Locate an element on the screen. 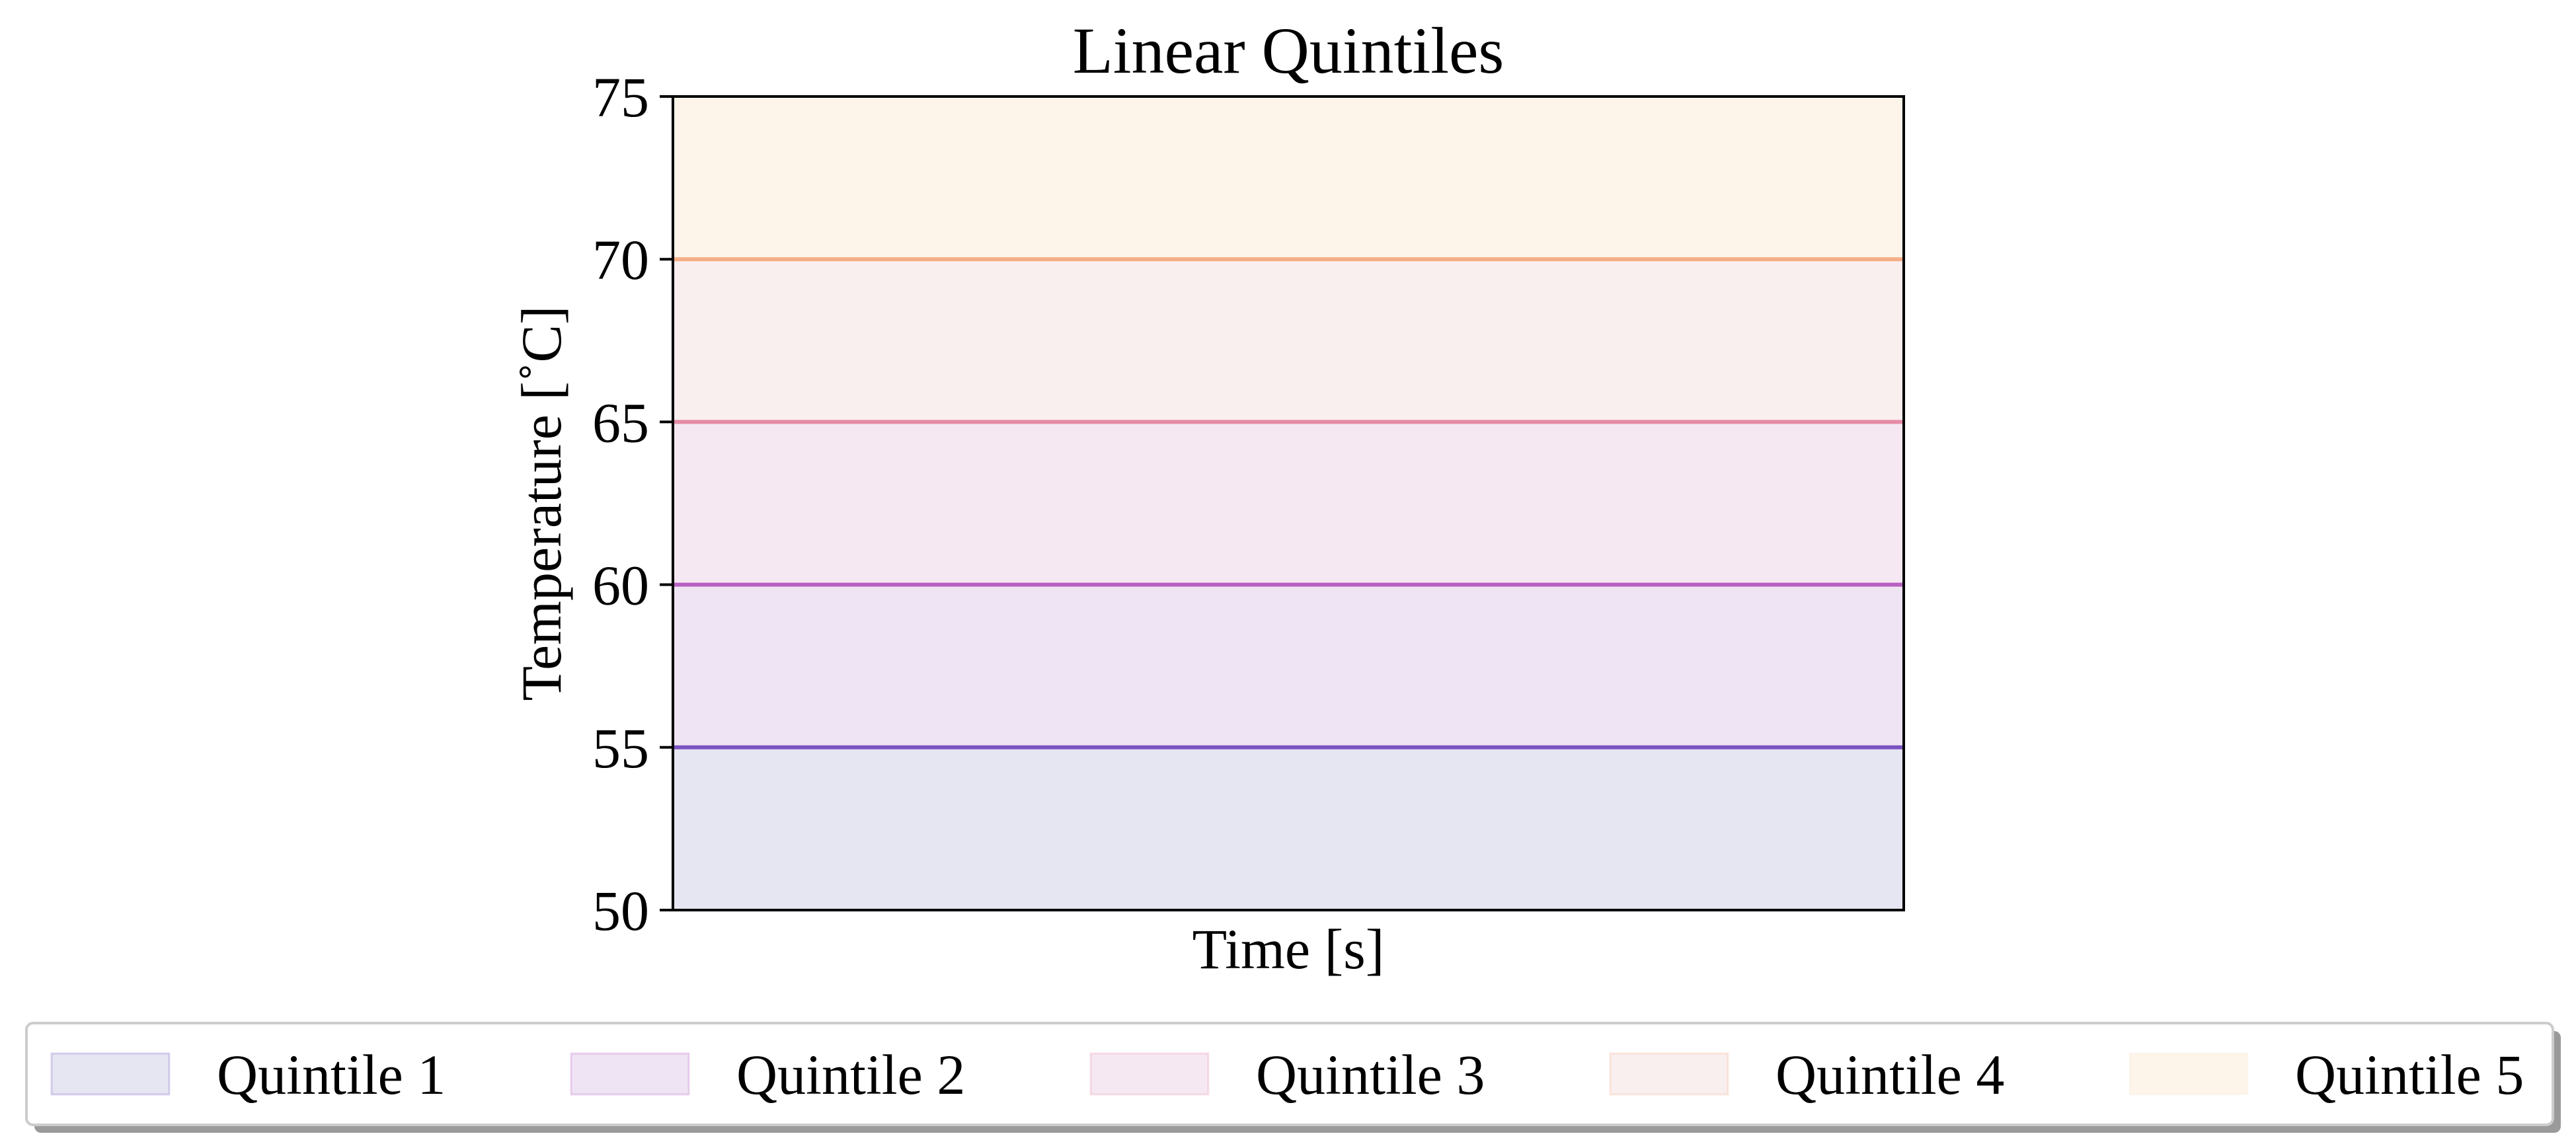  y-tick-label: 50 is located at coordinates (620, 910).